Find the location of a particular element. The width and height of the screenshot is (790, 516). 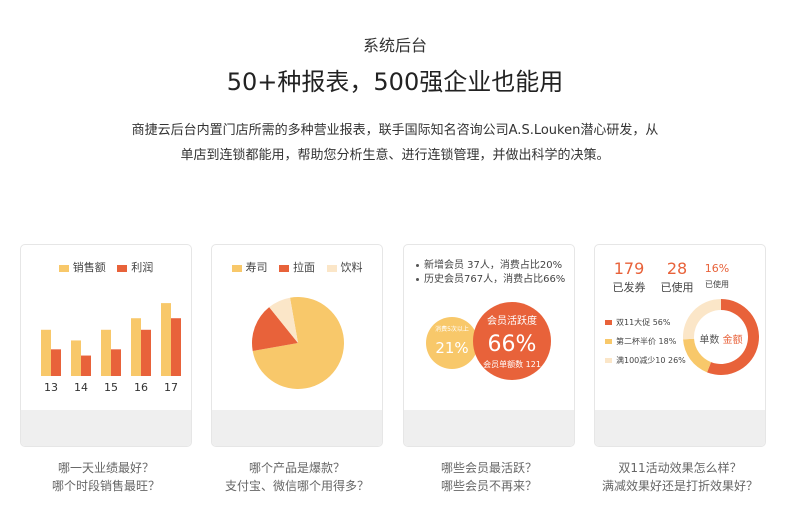

legend-swatch-ramen is located at coordinates (284, 268).